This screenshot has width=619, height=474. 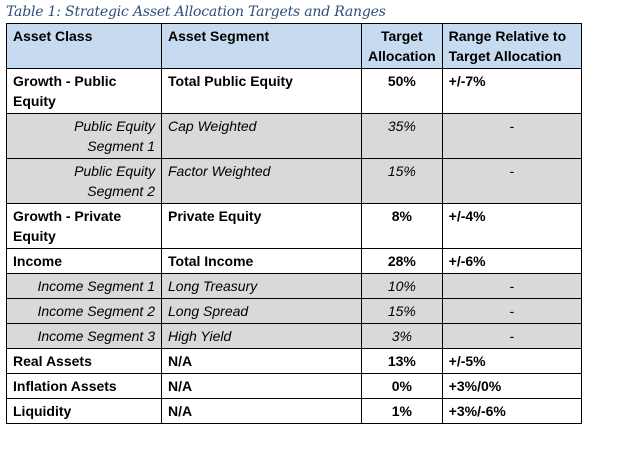 What do you see at coordinates (84, 91) in the screenshot?
I see `asset-class-cell: Growth - Public Equity` at bounding box center [84, 91].